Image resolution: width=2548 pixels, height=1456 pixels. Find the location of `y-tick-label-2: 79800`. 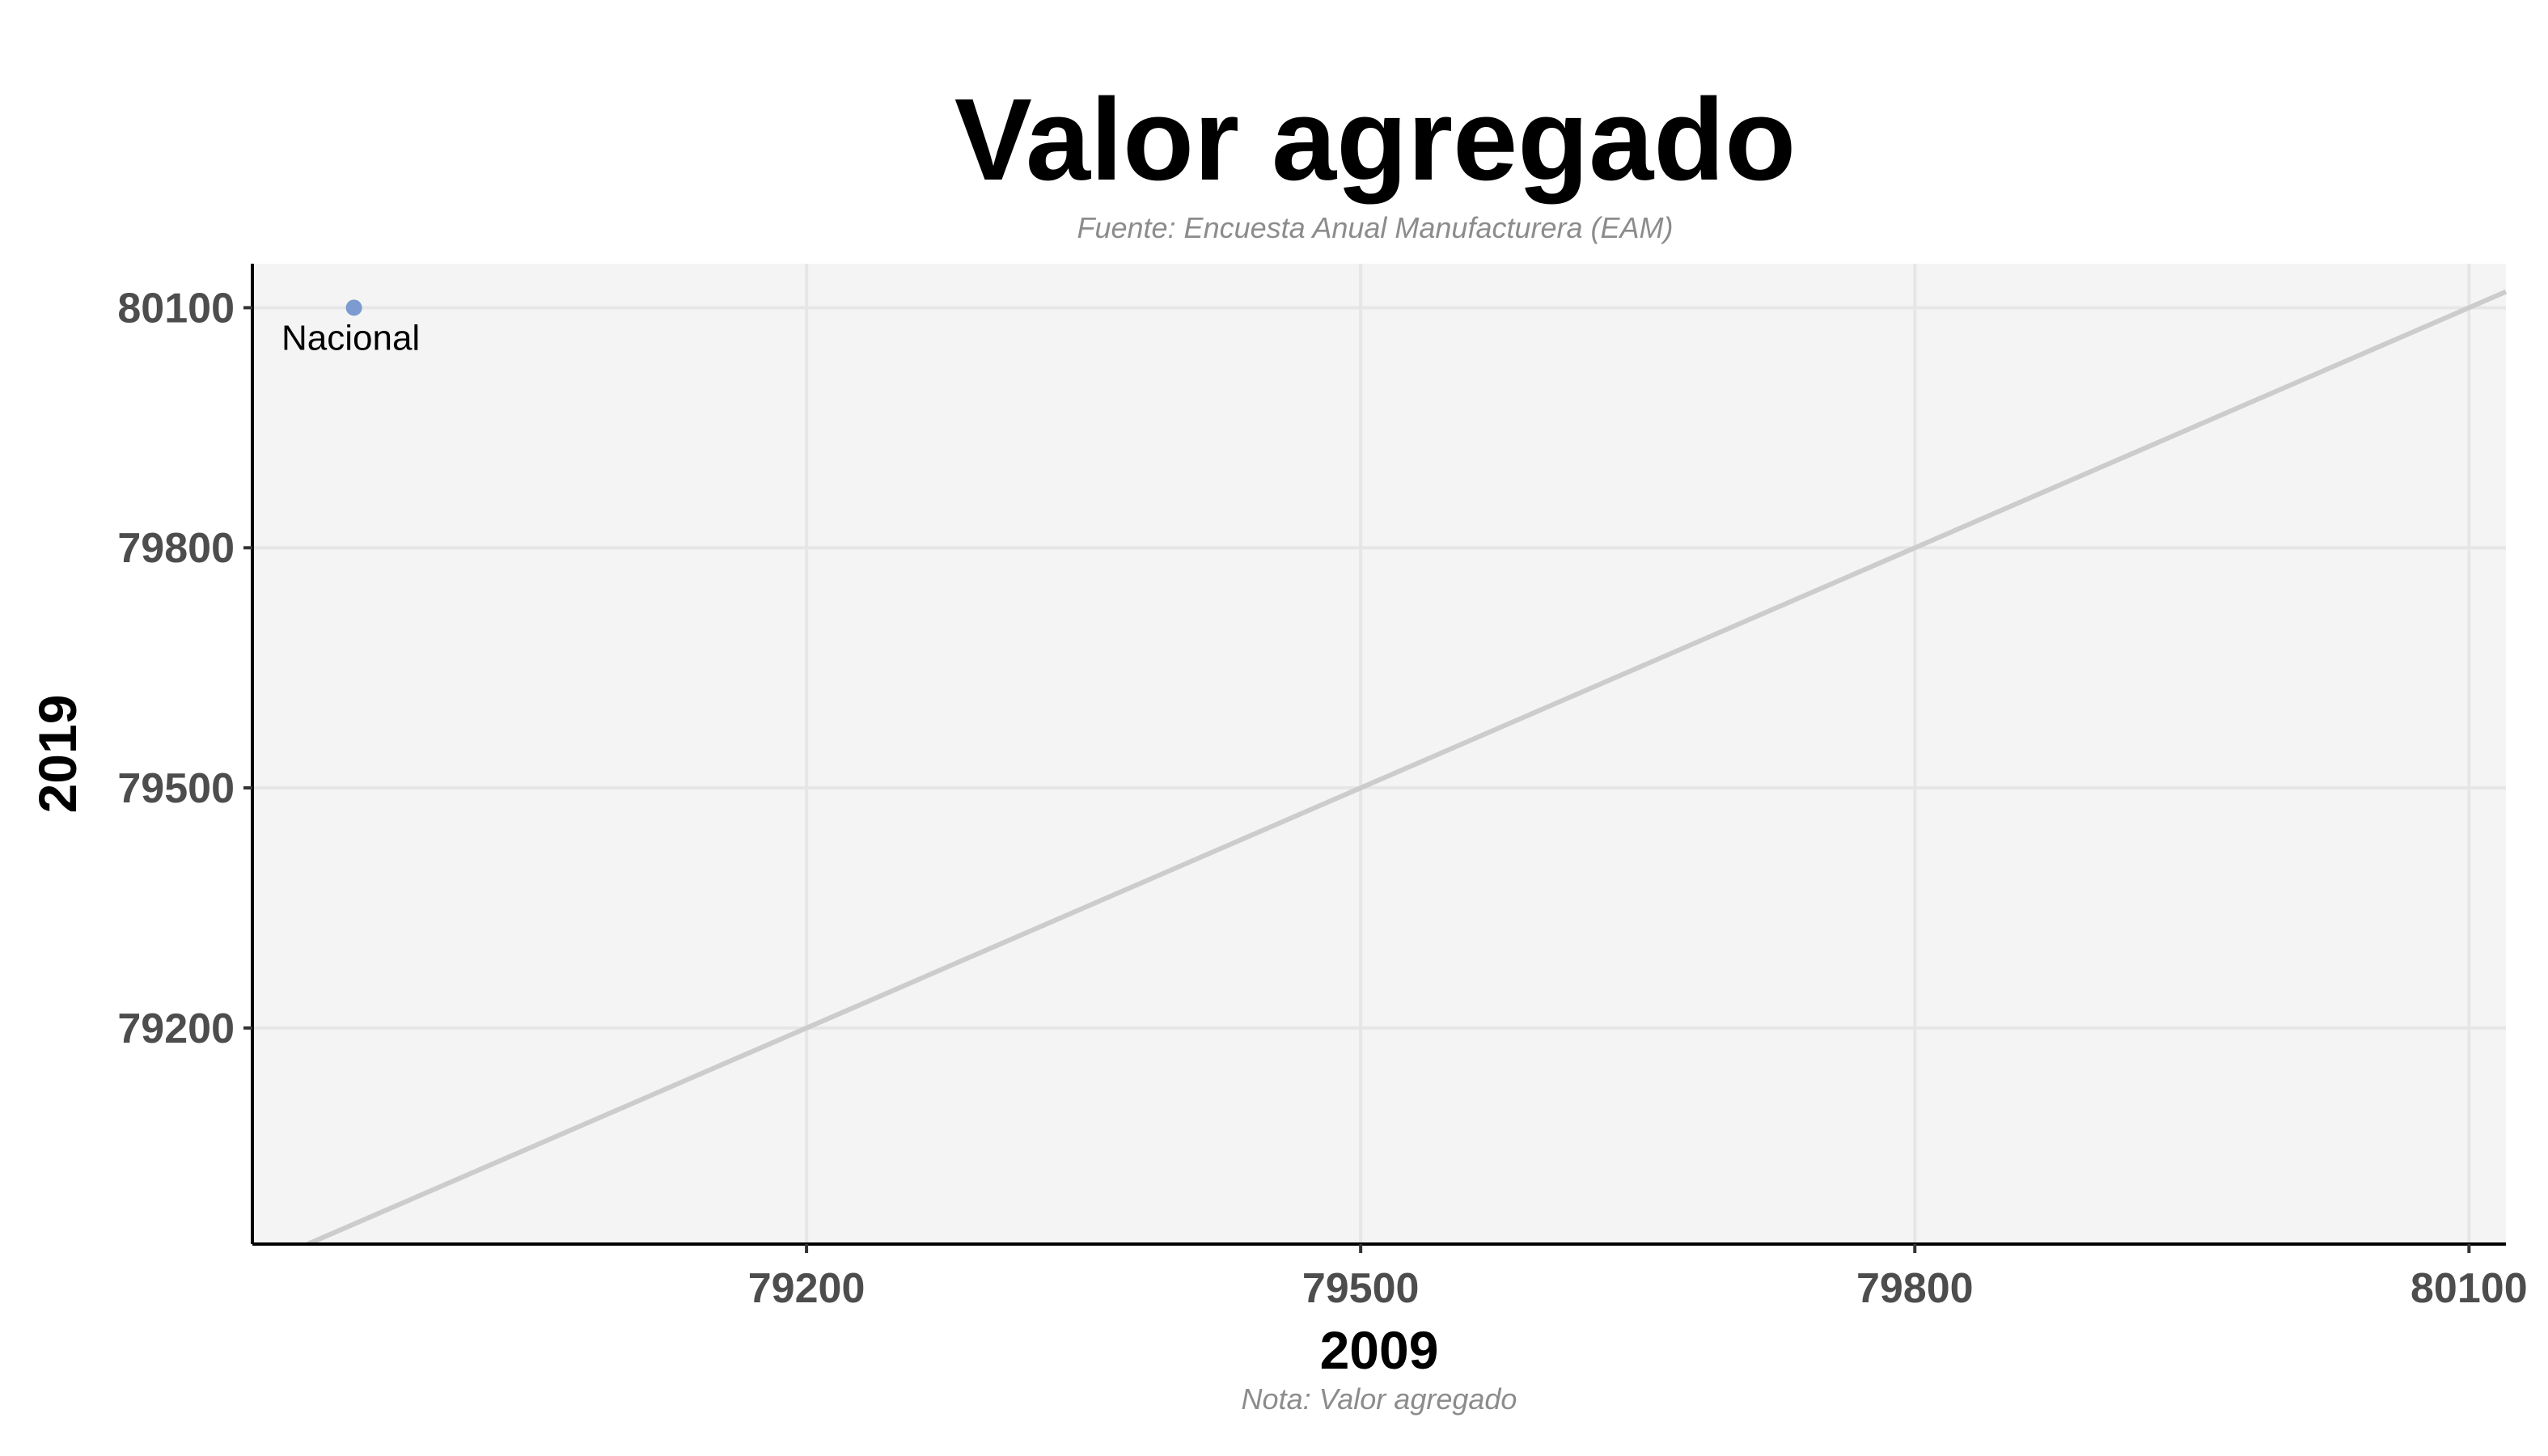

y-tick-label-2: 79800 is located at coordinates (176, 548).